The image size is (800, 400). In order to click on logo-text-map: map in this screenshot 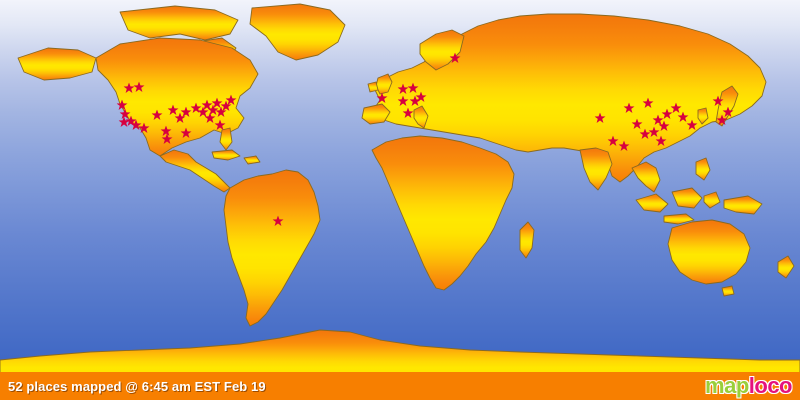, I will do `click(727, 385)`.